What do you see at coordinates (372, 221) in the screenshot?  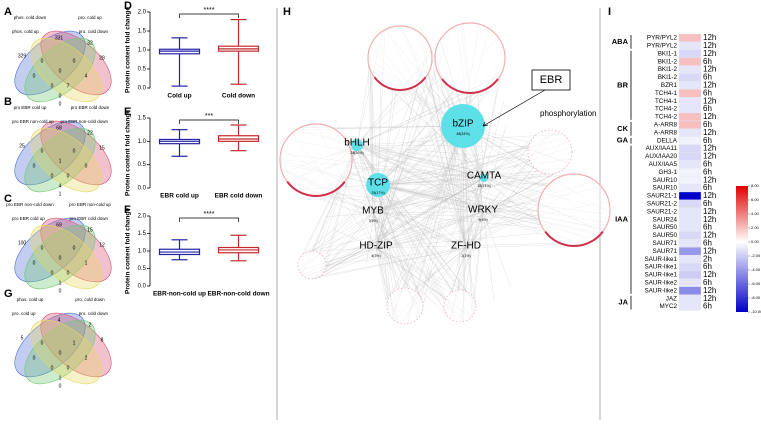 I see `tf-count: 7(5%)` at bounding box center [372, 221].